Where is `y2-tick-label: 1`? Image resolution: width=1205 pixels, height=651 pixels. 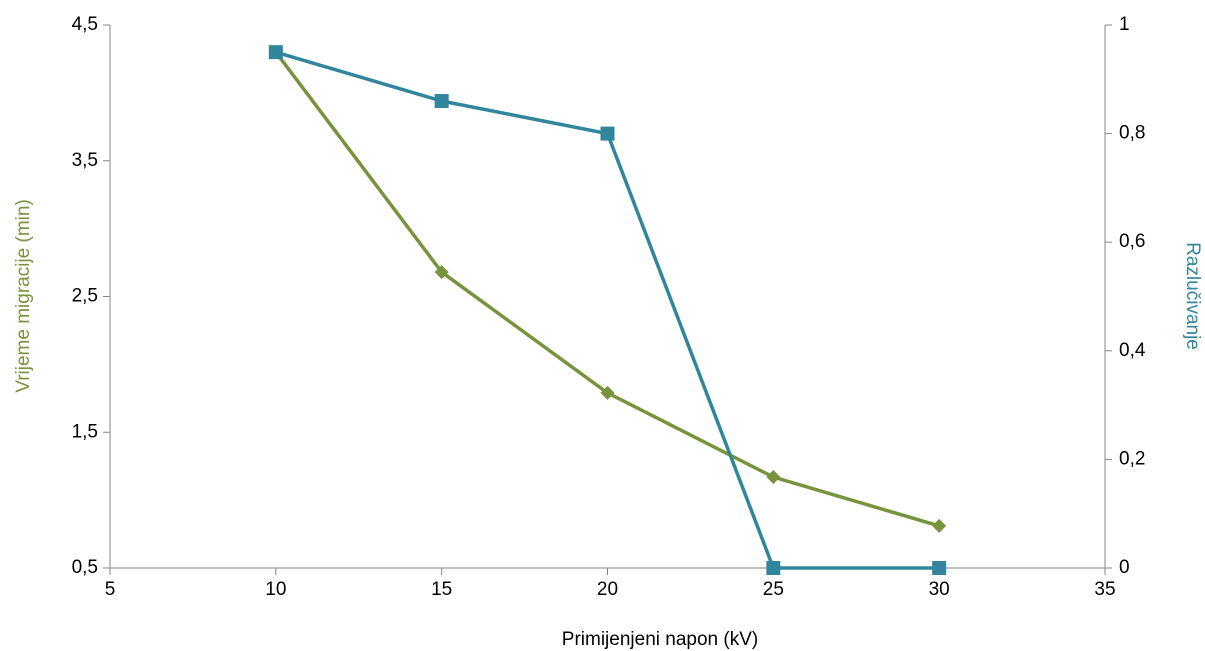
y2-tick-label: 1 is located at coordinates (1124, 24).